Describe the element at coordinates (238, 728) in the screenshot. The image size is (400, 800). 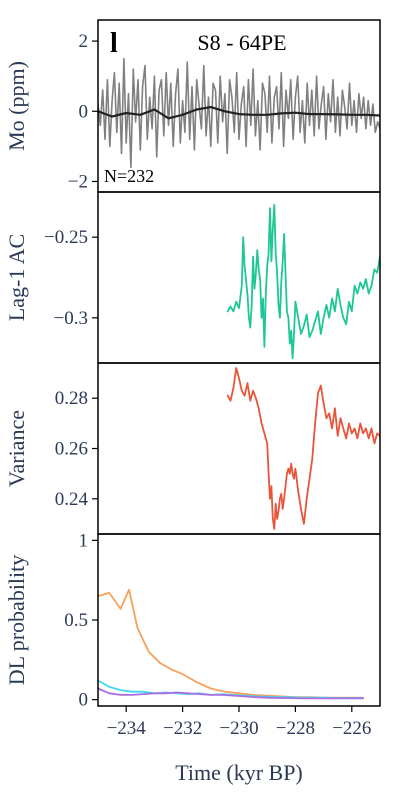
I see `x-tick-label: −230` at that location.